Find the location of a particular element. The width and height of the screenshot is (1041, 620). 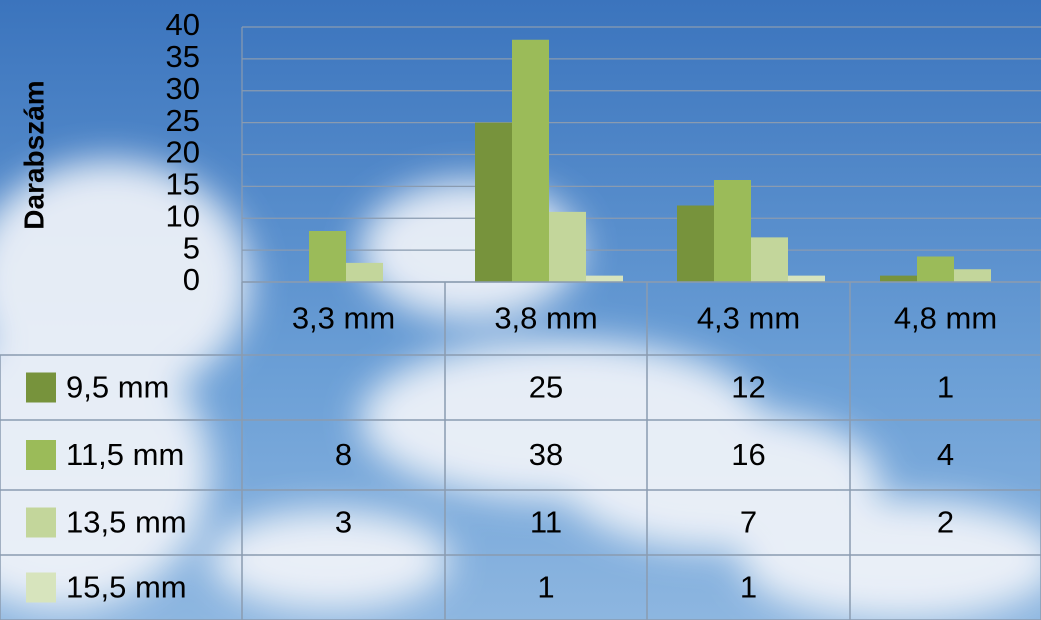

table-value: 3 is located at coordinates (343, 522).